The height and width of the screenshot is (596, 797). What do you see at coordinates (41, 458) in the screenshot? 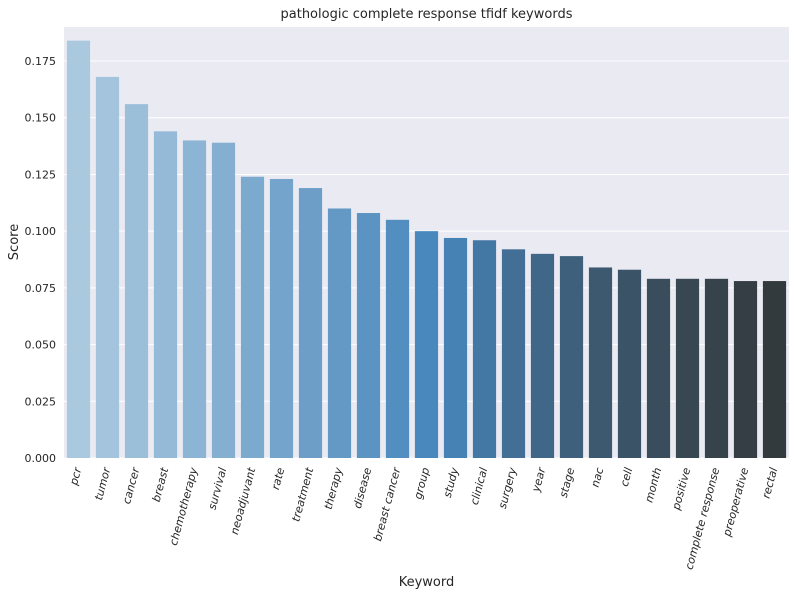
I see `y-tick-label: 0.000` at bounding box center [41, 458].